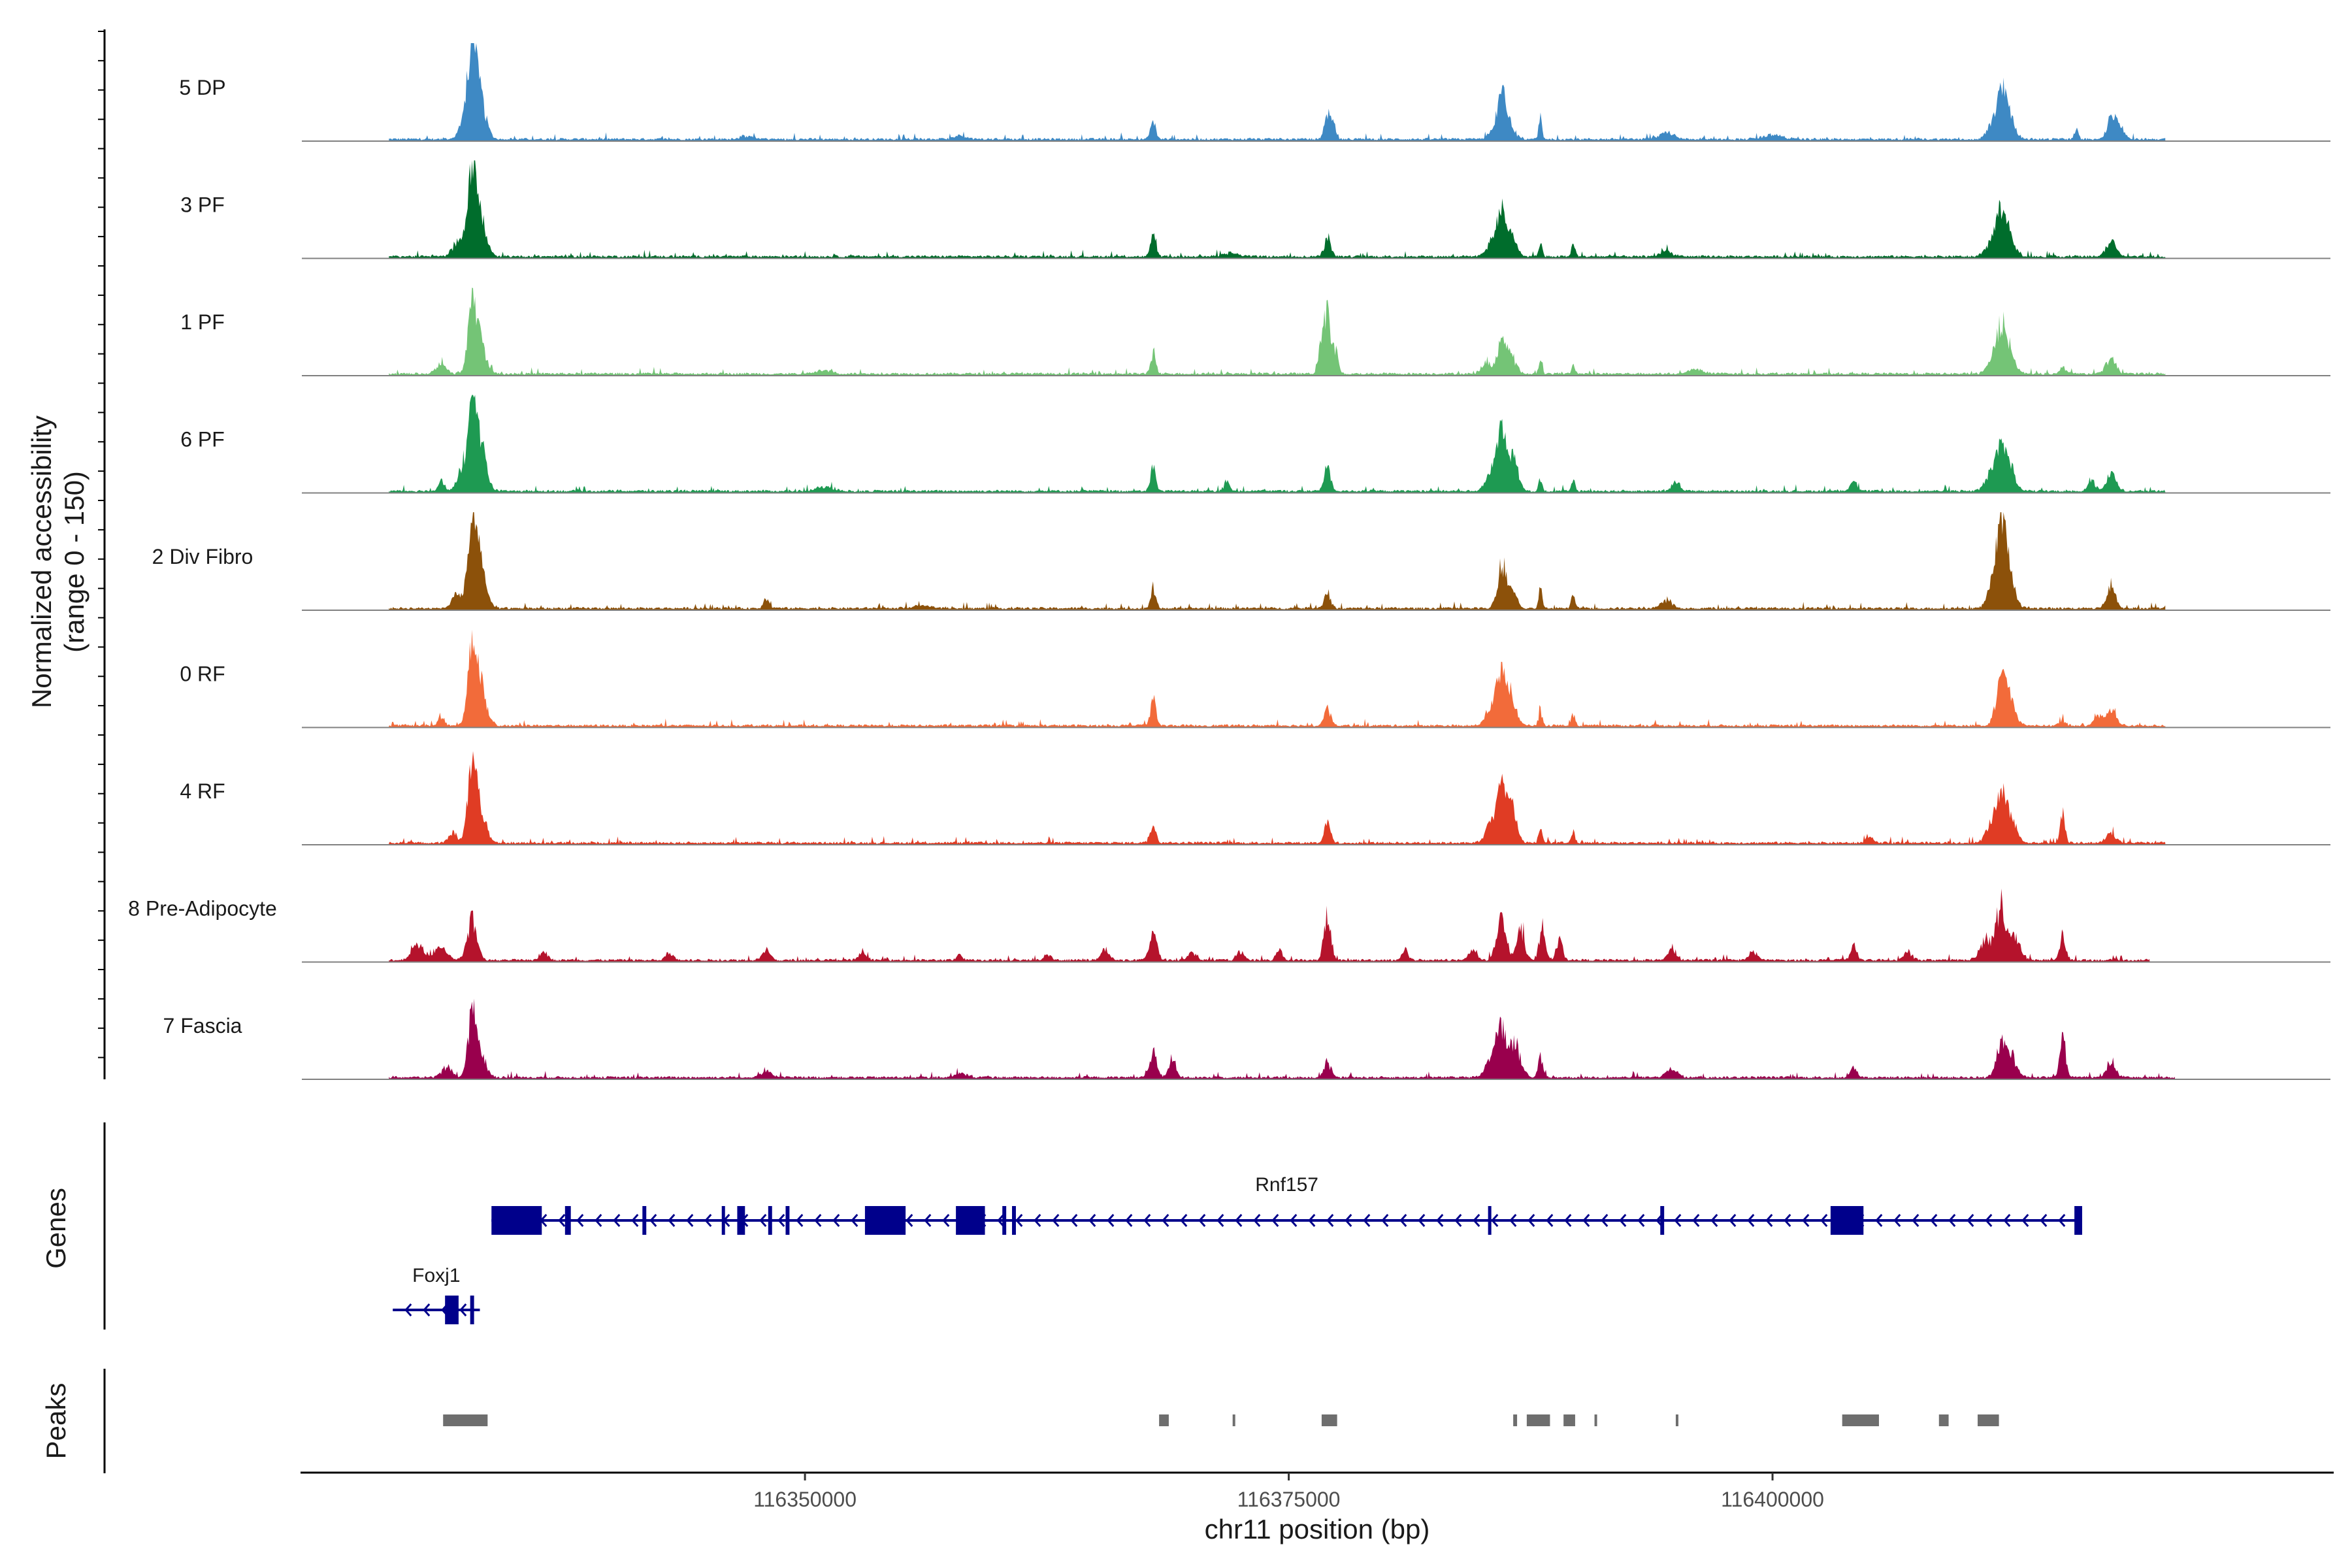  I want to click on track-label: 1 PF, so click(202, 322).